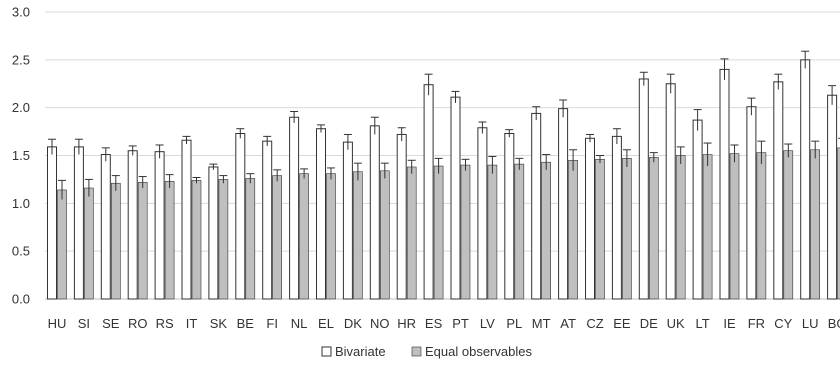 The height and width of the screenshot is (368, 840). What do you see at coordinates (514, 323) in the screenshot?
I see `x-tick-label: PL` at bounding box center [514, 323].